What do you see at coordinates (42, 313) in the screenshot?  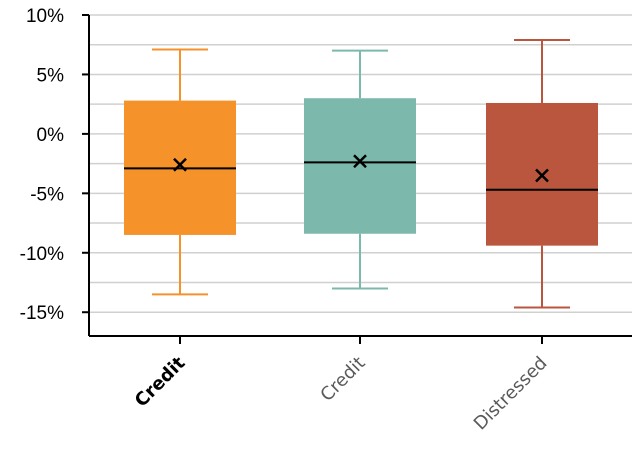 I see `y-tick-label: -15%` at bounding box center [42, 313].